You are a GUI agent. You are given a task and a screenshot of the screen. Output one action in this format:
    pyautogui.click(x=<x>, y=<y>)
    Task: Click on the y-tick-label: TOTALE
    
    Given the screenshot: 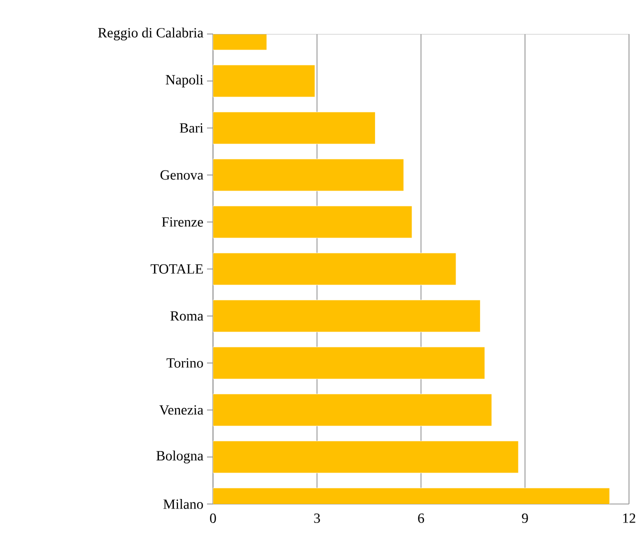 What is the action you would take?
    pyautogui.click(x=176, y=269)
    